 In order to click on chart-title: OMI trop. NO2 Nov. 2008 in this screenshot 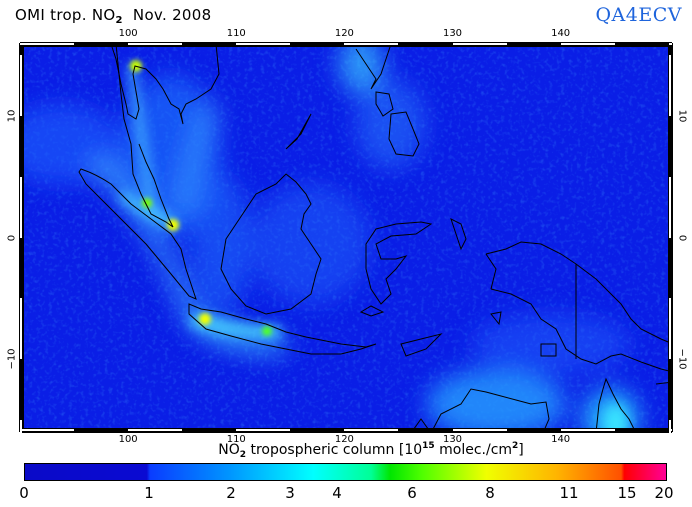, I will do `click(113, 16)`.